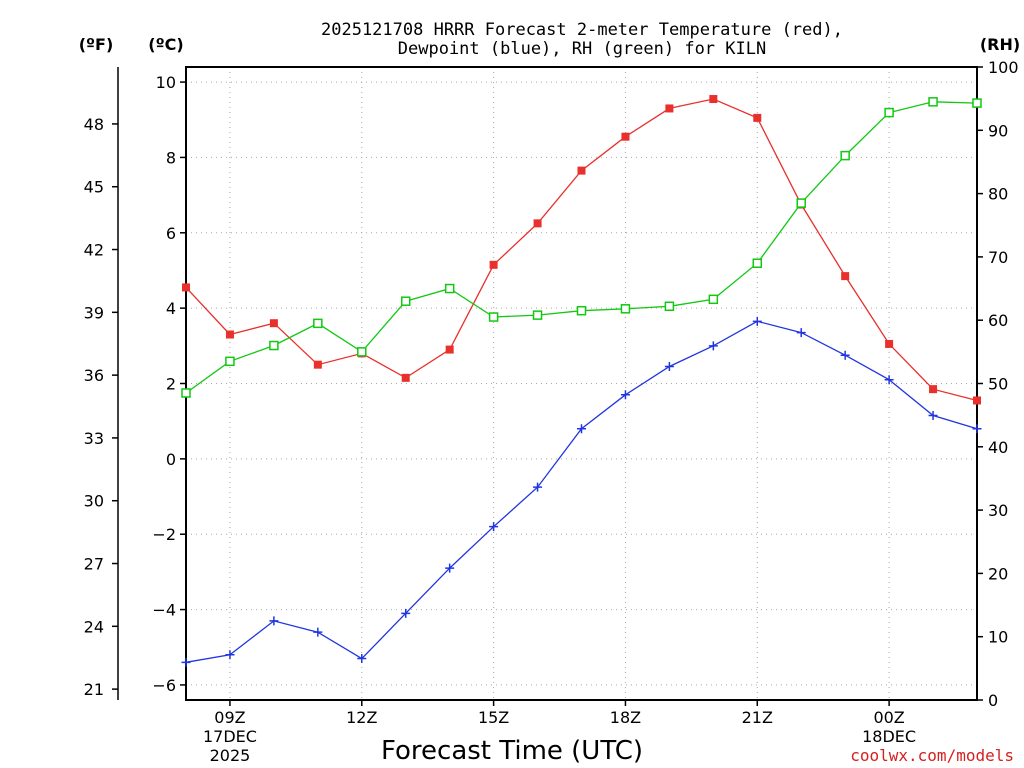  I want to click on celsius-tick-label: 2, so click(171, 384).